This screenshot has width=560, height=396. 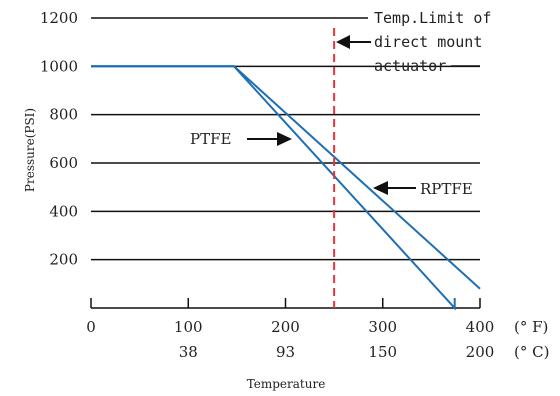 What do you see at coordinates (410, 66) in the screenshot?
I see `limit-label-line-3: actuator` at bounding box center [410, 66].